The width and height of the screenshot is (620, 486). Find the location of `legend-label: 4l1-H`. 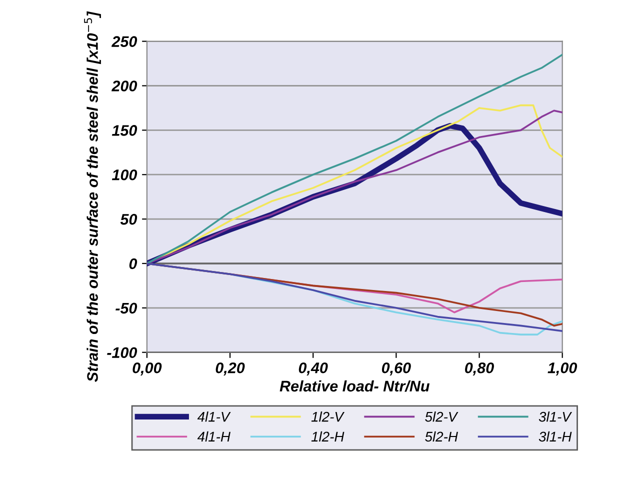

legend-label: 4l1-H is located at coordinates (213, 436).